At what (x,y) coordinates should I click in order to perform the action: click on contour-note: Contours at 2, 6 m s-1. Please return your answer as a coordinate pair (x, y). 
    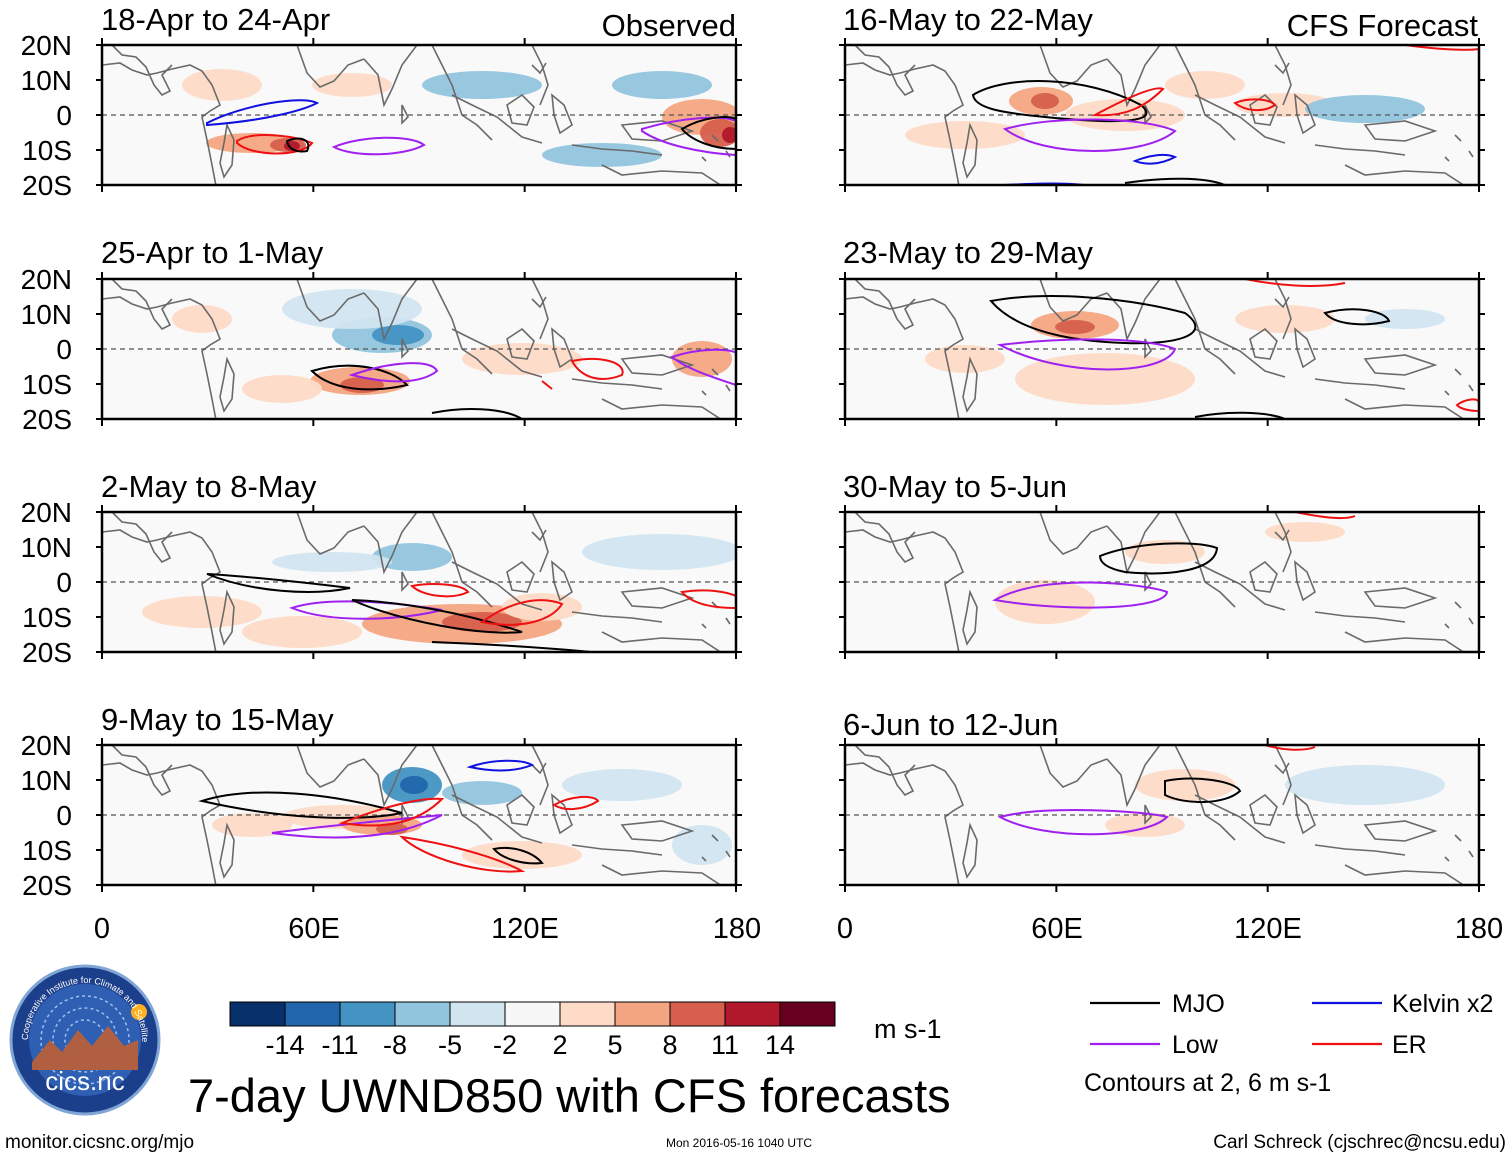
    Looking at the image, I should click on (1207, 1083).